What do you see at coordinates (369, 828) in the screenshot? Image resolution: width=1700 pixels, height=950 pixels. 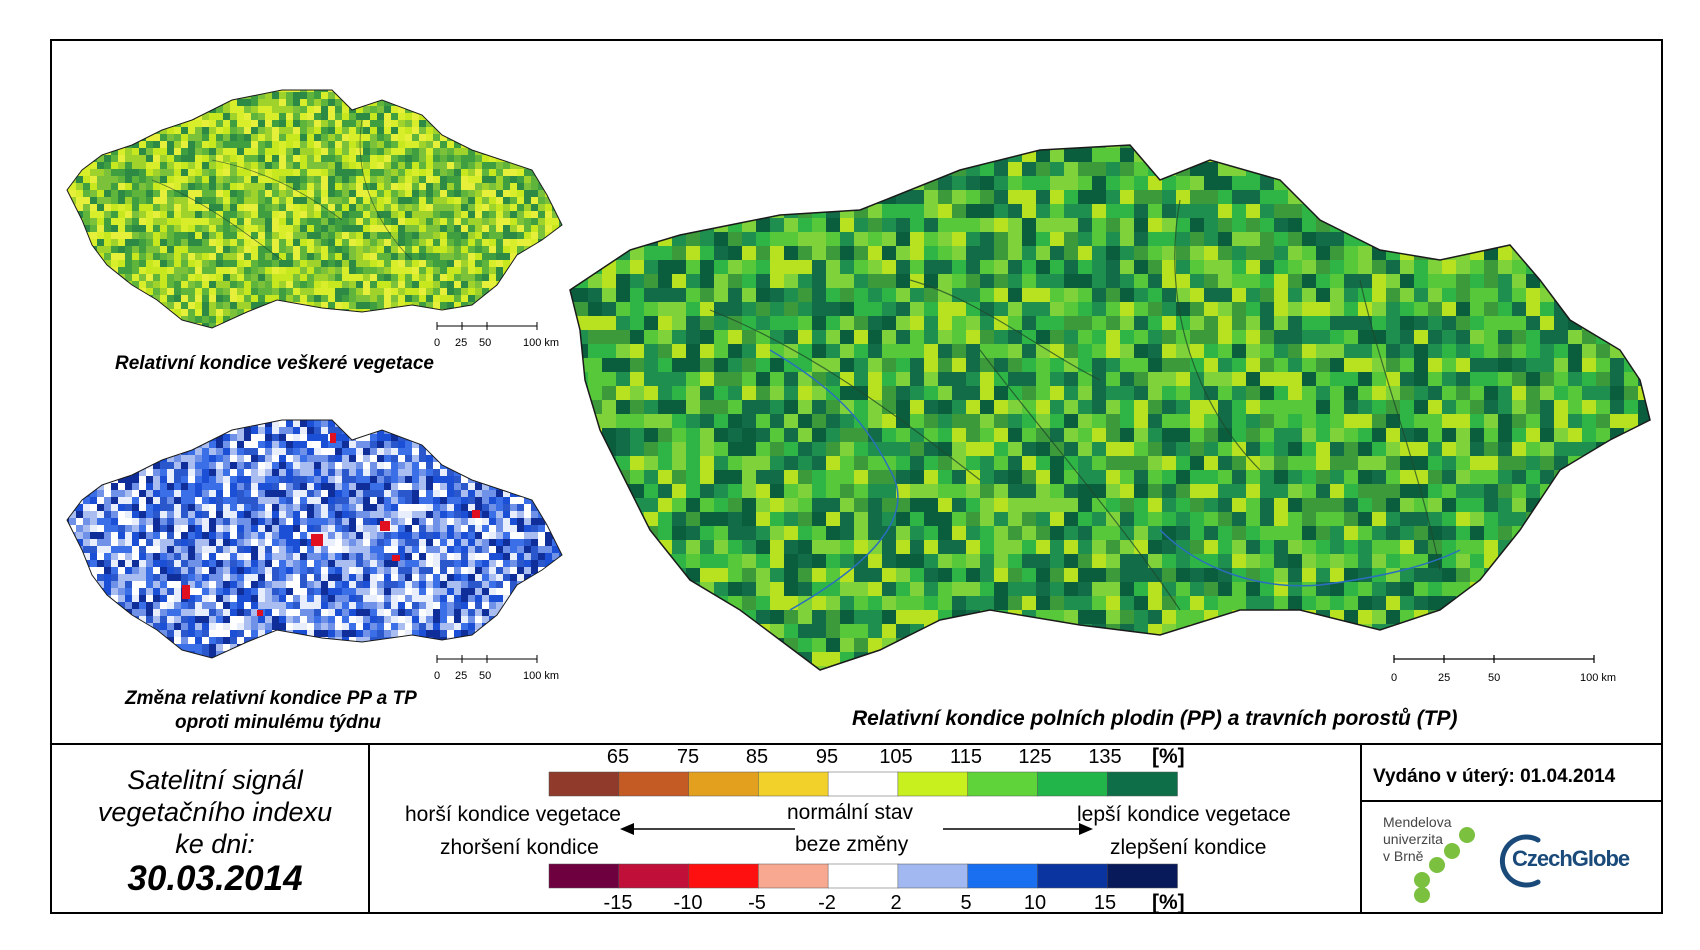 I see `legend-left-divider` at bounding box center [369, 828].